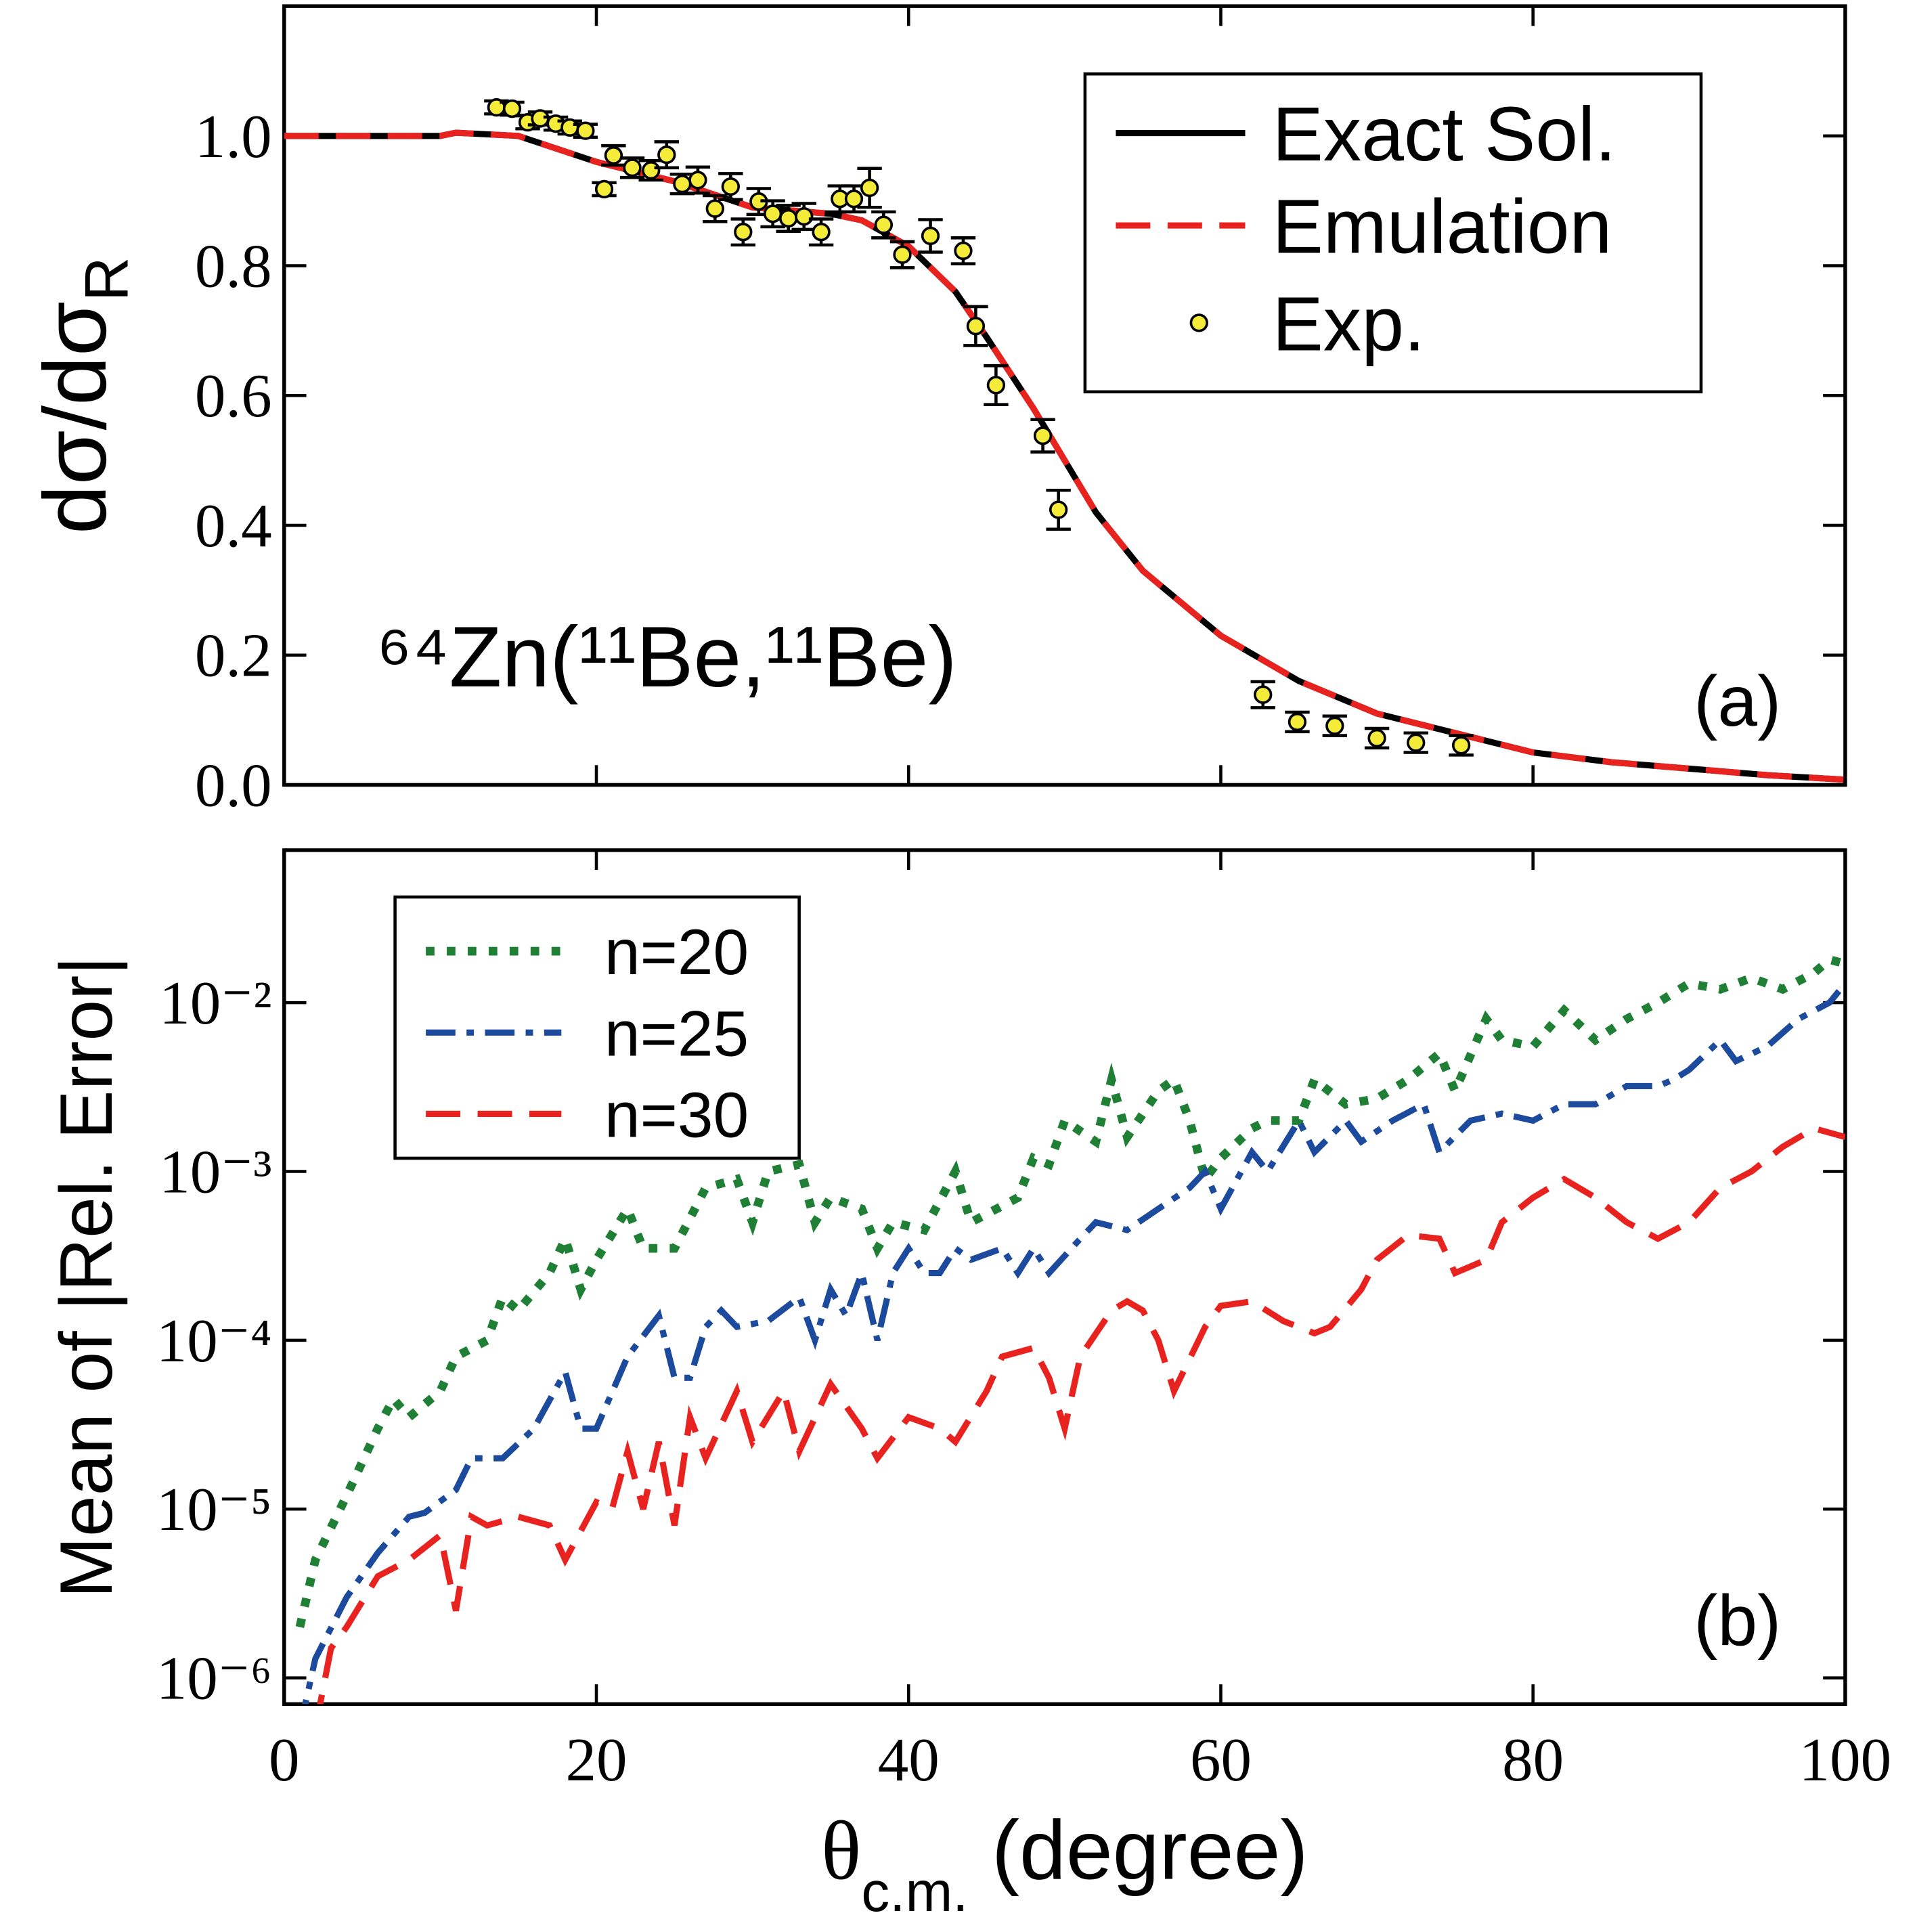 The width and height of the screenshot is (1915, 1932). What do you see at coordinates (1737, 1621) in the screenshot?
I see `panel-label: (b)` at bounding box center [1737, 1621].